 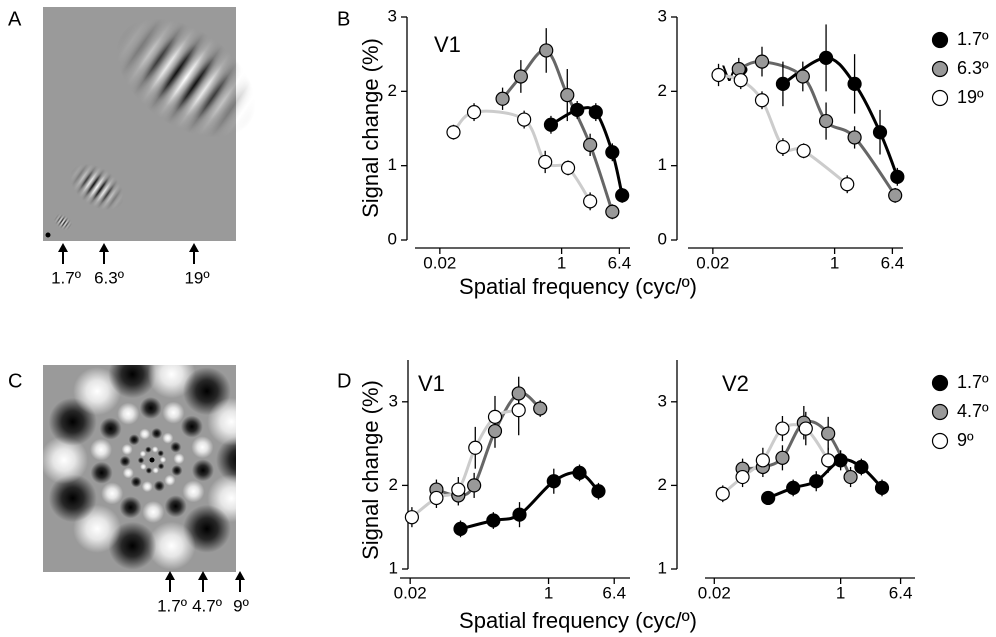 I want to click on legend-label: 9º, so click(x=965, y=440).